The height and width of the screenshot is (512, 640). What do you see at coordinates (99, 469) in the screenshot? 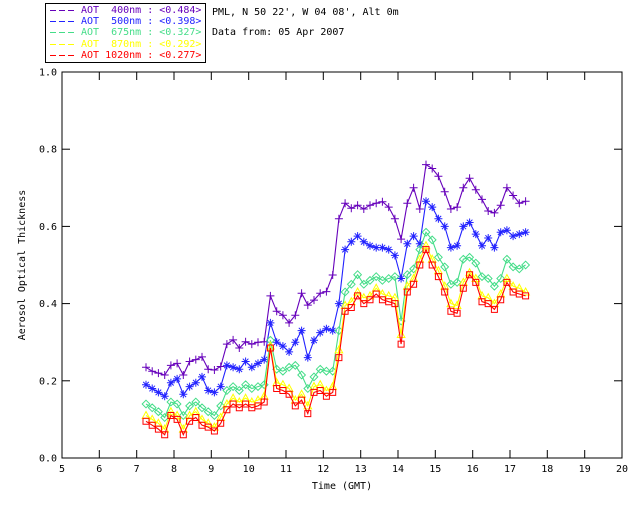
I see `x-tick-label: 6` at bounding box center [99, 469].